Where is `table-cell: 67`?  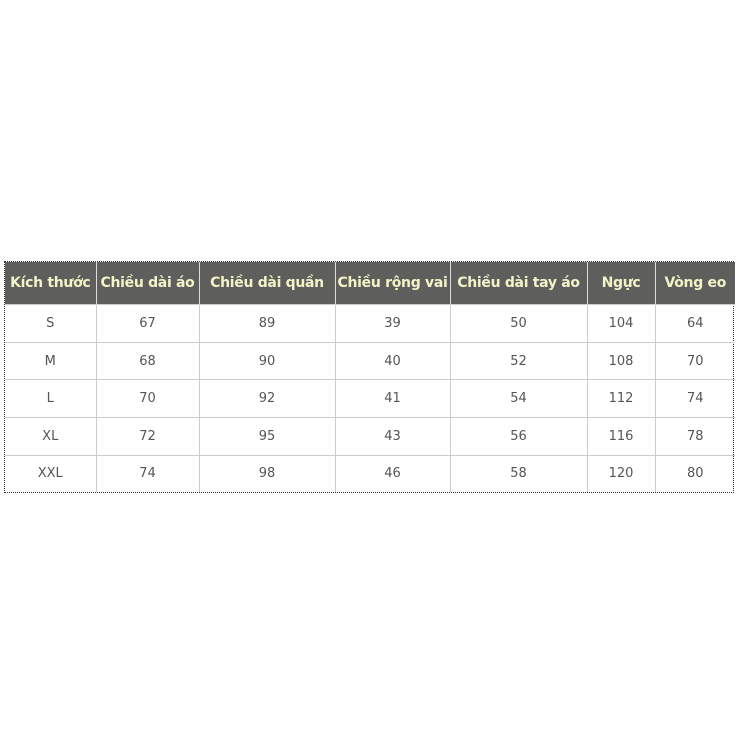 table-cell: 67 is located at coordinates (147, 323).